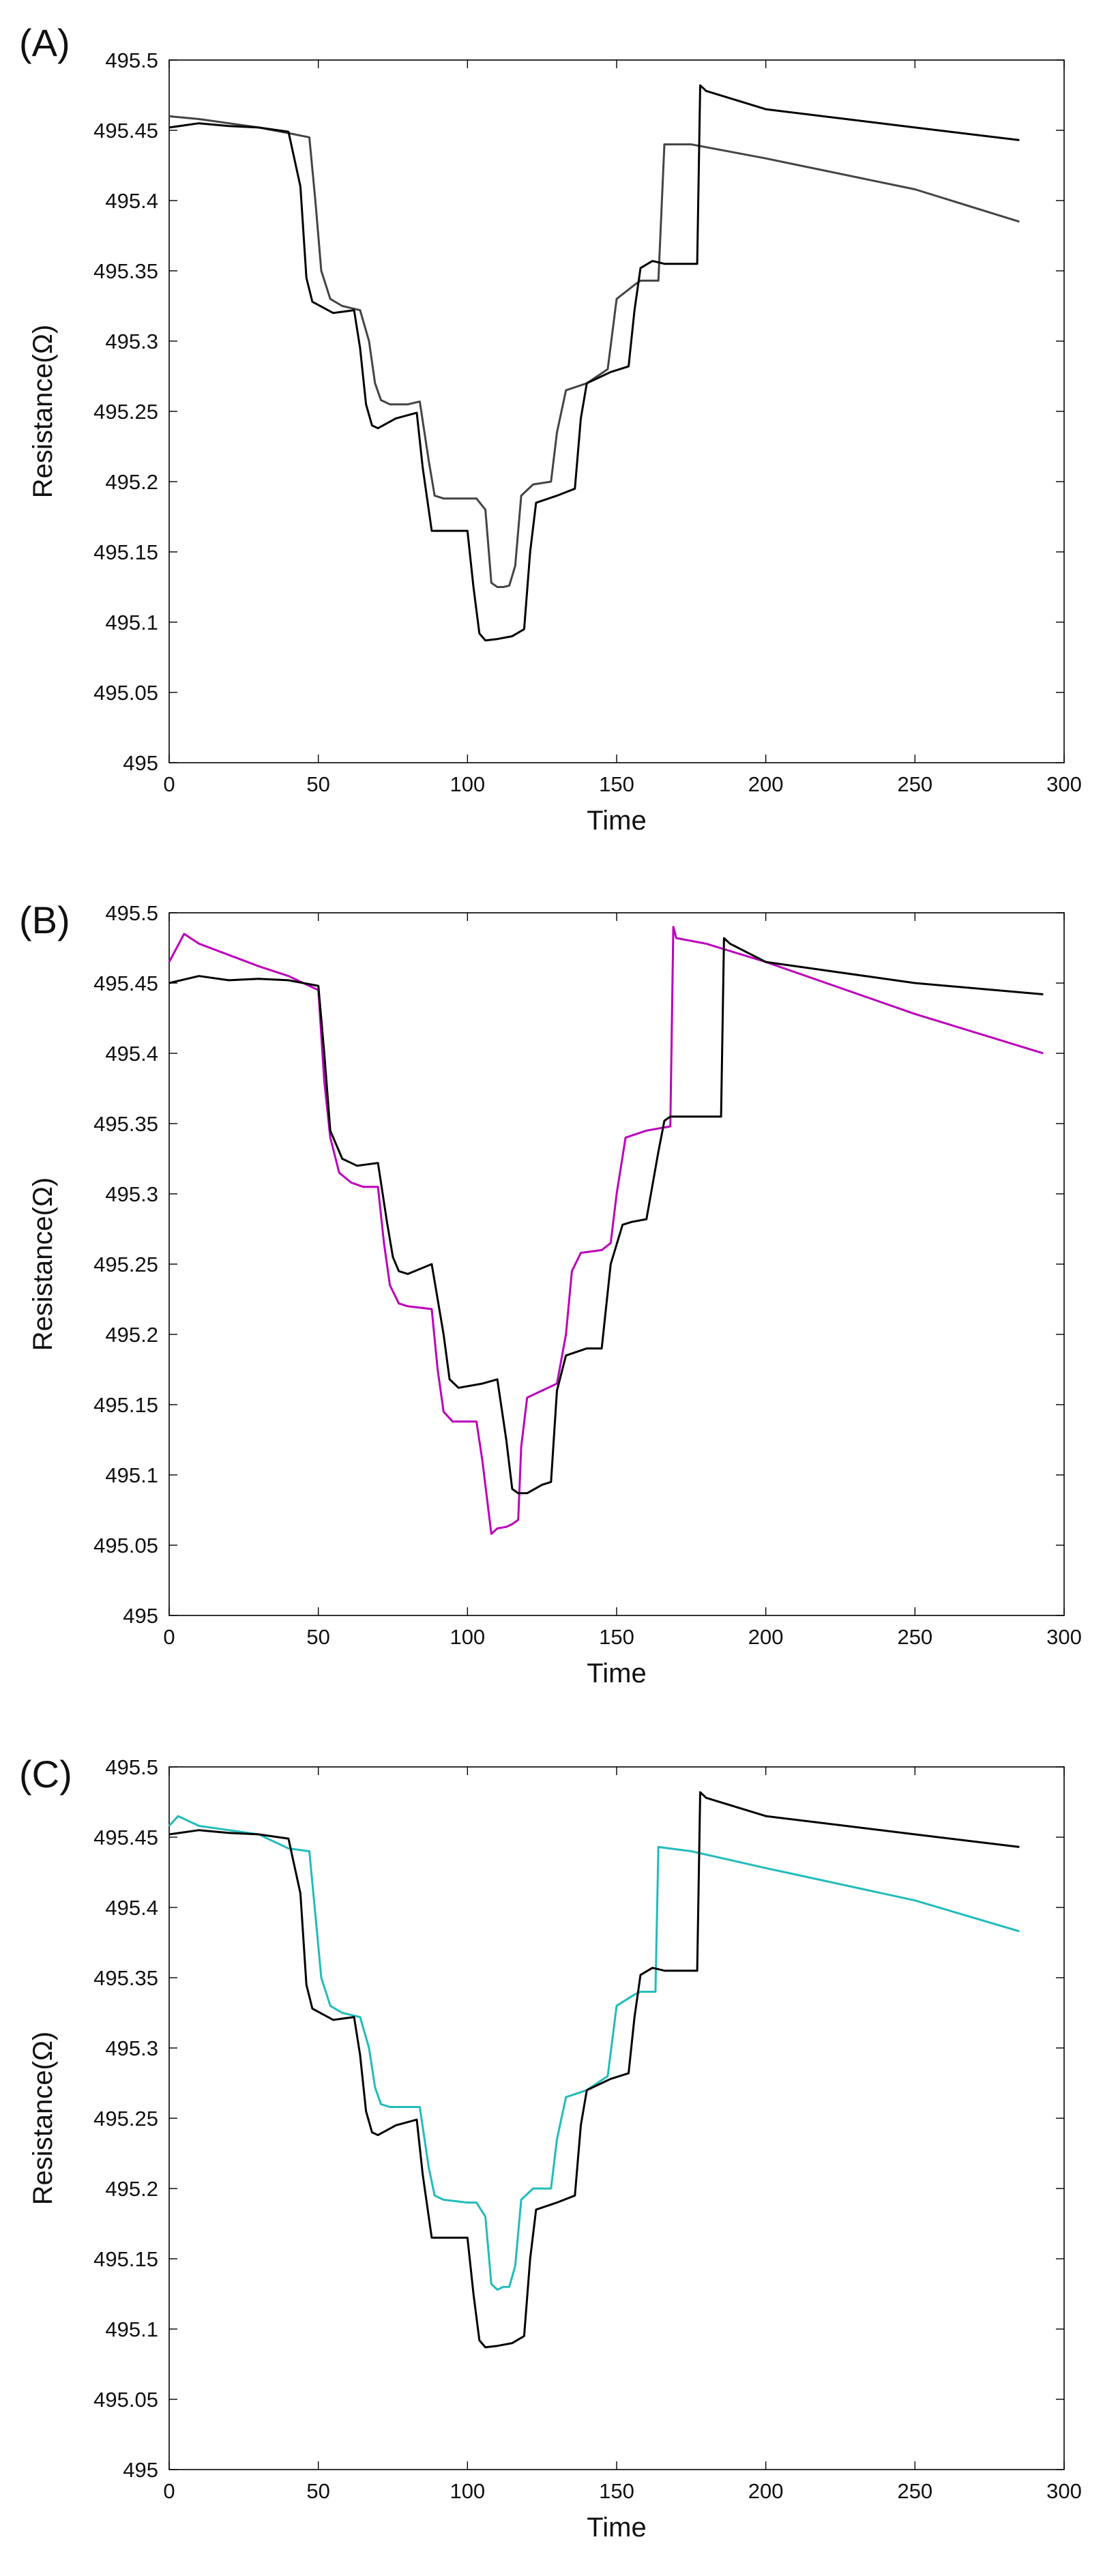 This screenshot has height=2576, width=1118. What do you see at coordinates (44, 42) in the screenshot?
I see `panel-label: (A)` at bounding box center [44, 42].